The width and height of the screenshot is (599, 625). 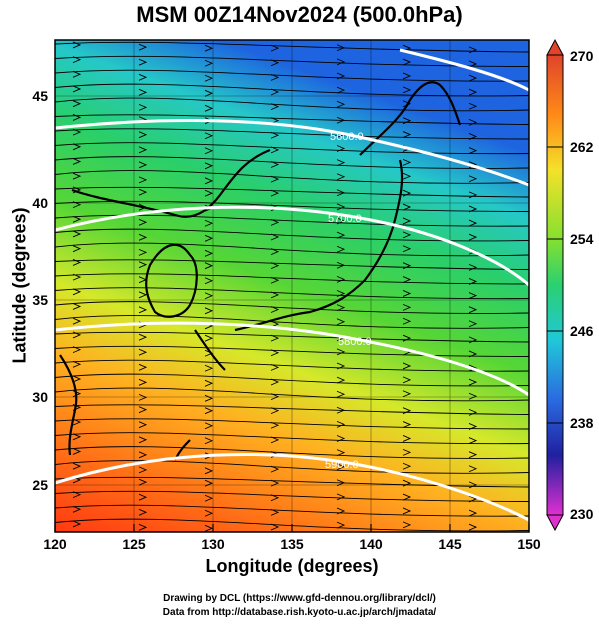 What do you see at coordinates (342, 465) in the screenshot?
I see `contour-label-5900: 5900.0` at bounding box center [342, 465].